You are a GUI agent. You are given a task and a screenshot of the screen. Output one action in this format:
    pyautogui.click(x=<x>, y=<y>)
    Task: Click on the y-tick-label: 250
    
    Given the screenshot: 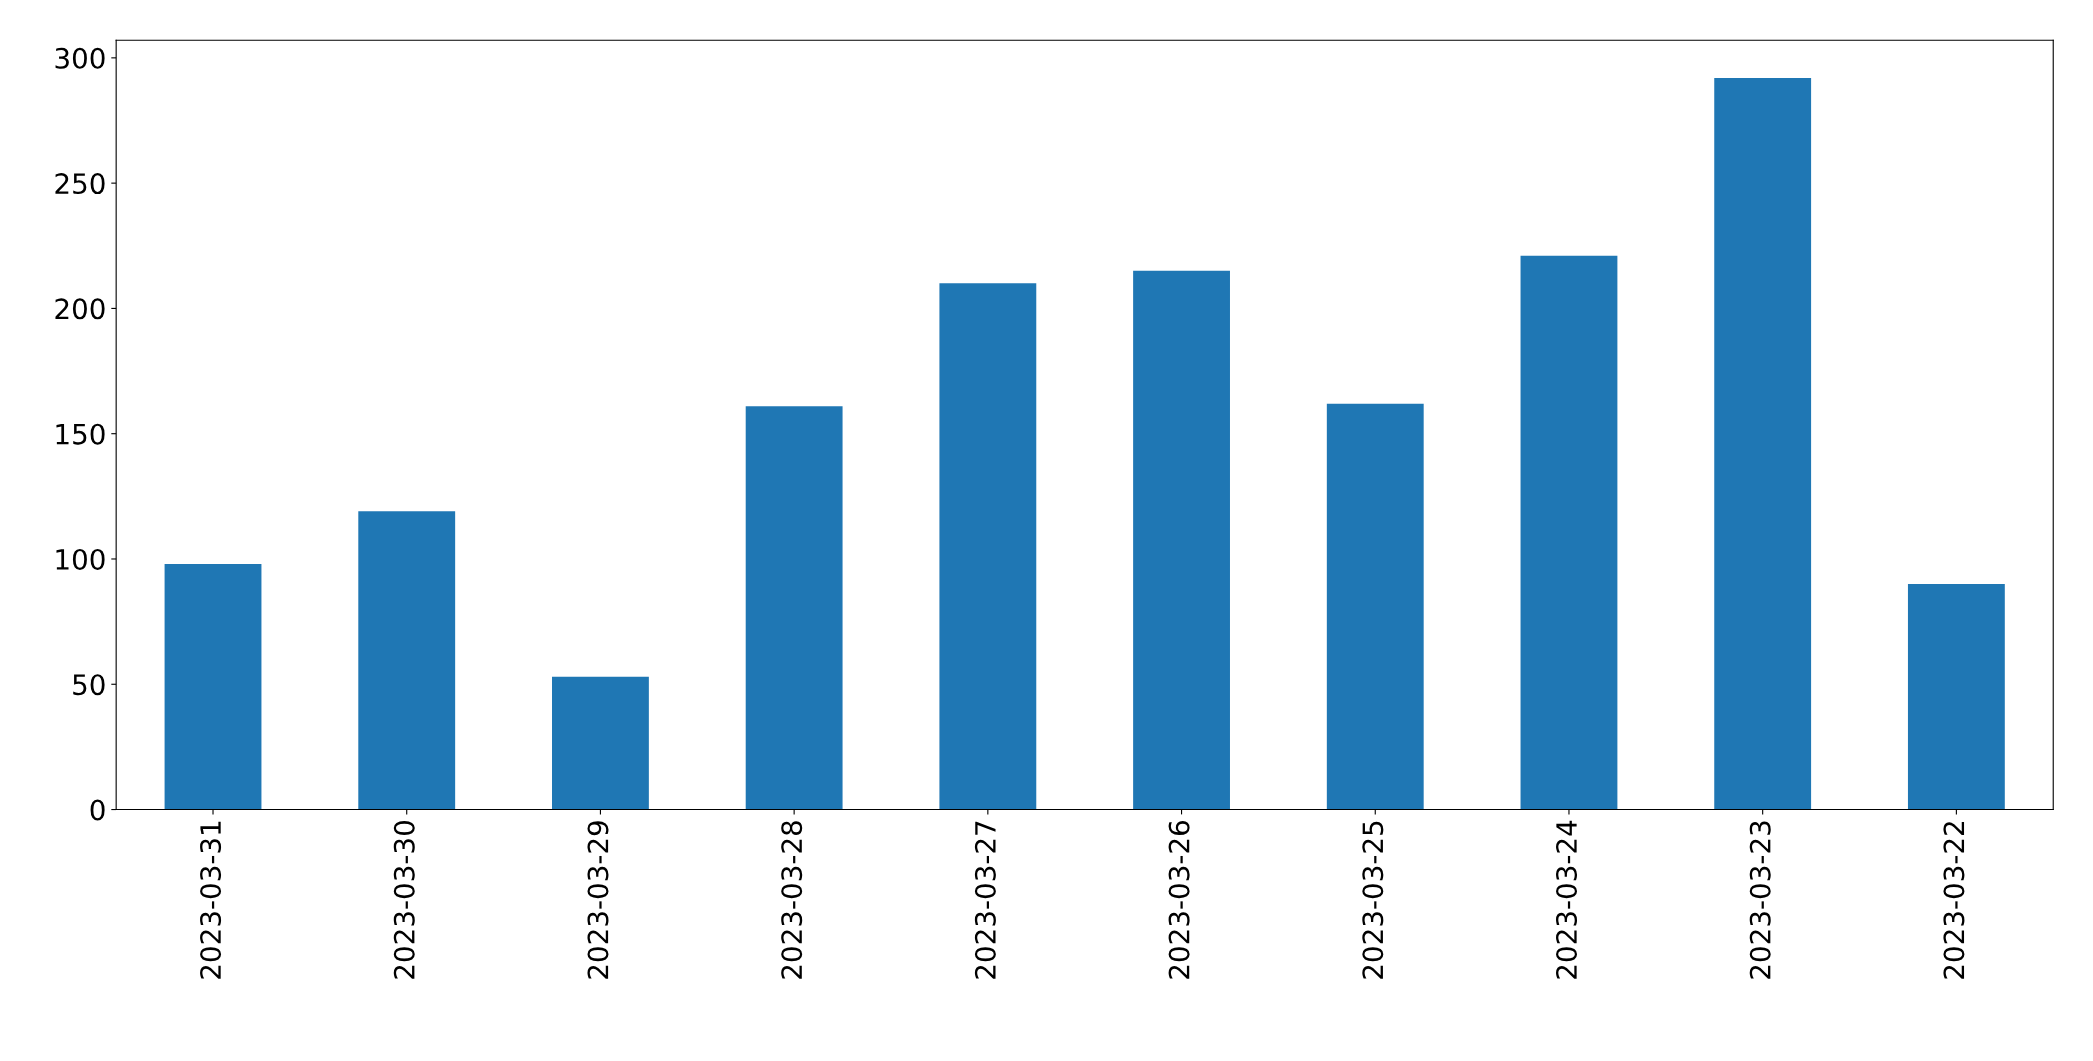 What is the action you would take?
    pyautogui.click(x=80, y=184)
    